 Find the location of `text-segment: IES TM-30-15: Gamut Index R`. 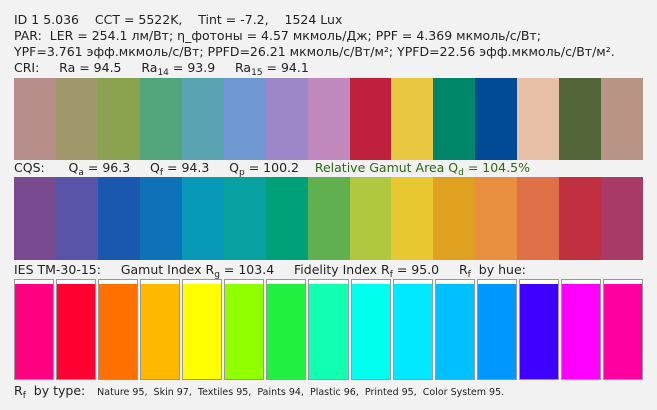

text-segment: IES TM-30-15: Gamut Index R is located at coordinates (114, 269).